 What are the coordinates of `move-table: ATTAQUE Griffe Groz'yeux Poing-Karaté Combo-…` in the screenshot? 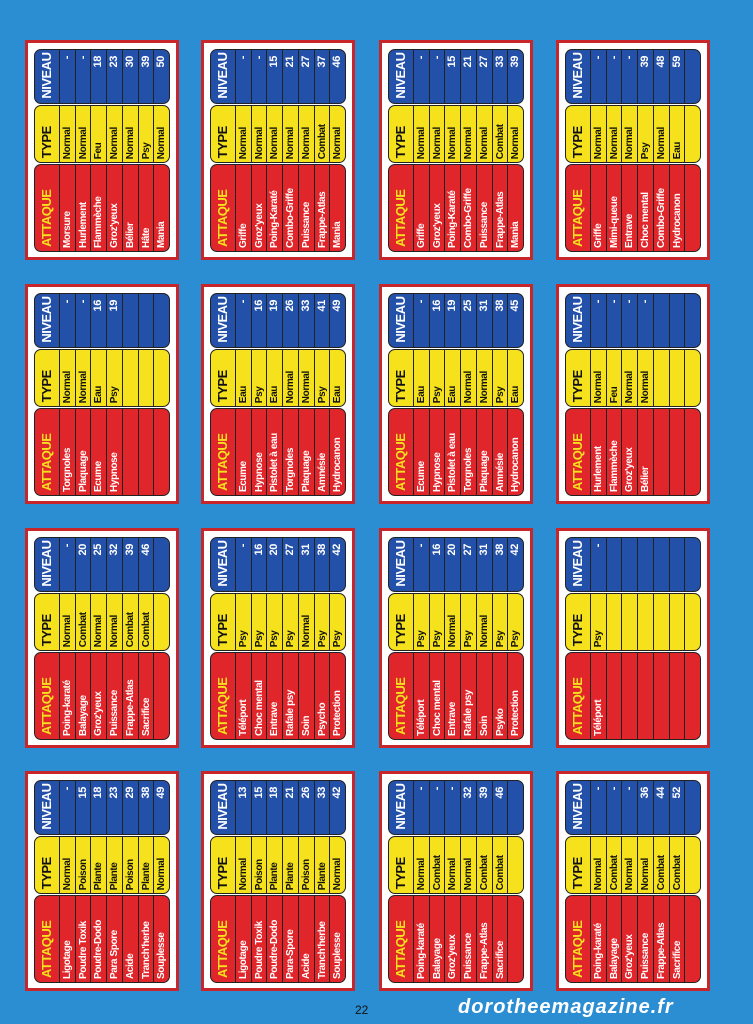 It's located at (278, 150).